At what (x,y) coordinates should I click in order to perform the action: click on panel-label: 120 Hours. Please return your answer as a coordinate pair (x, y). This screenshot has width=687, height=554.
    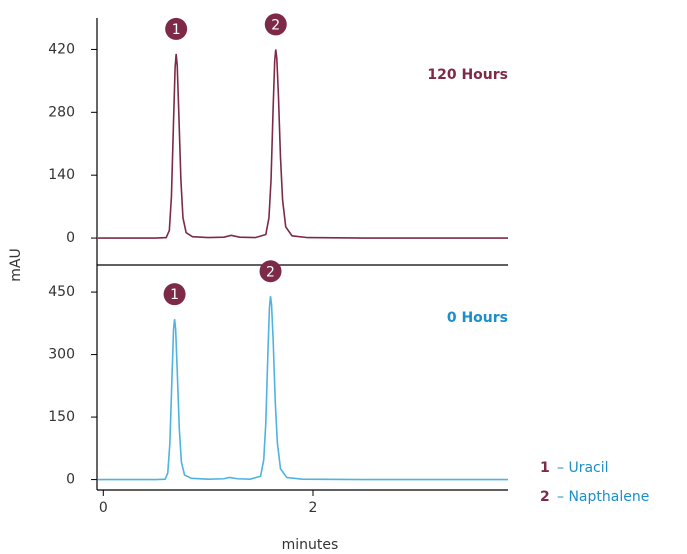
    Looking at the image, I should click on (467, 75).